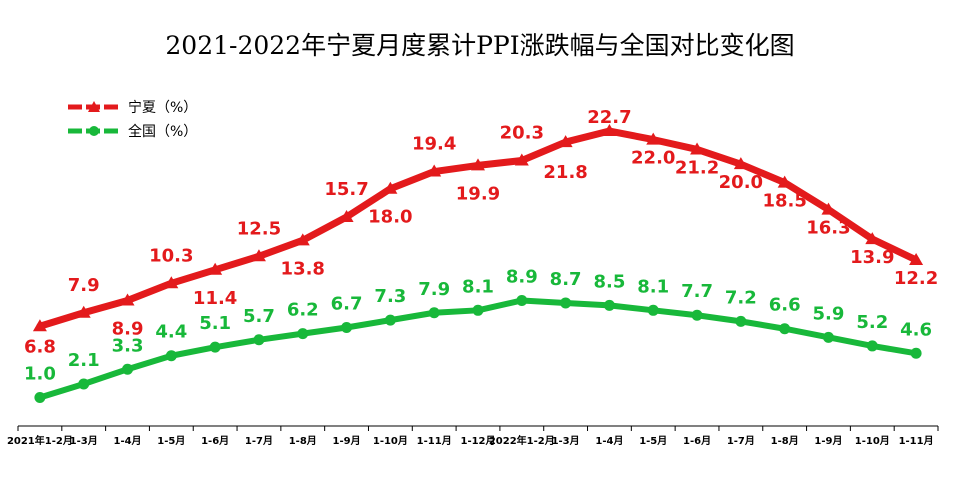 This screenshot has height=487, width=960. I want to click on legend-item-ningxia: 宁夏（%）, so click(131, 107).